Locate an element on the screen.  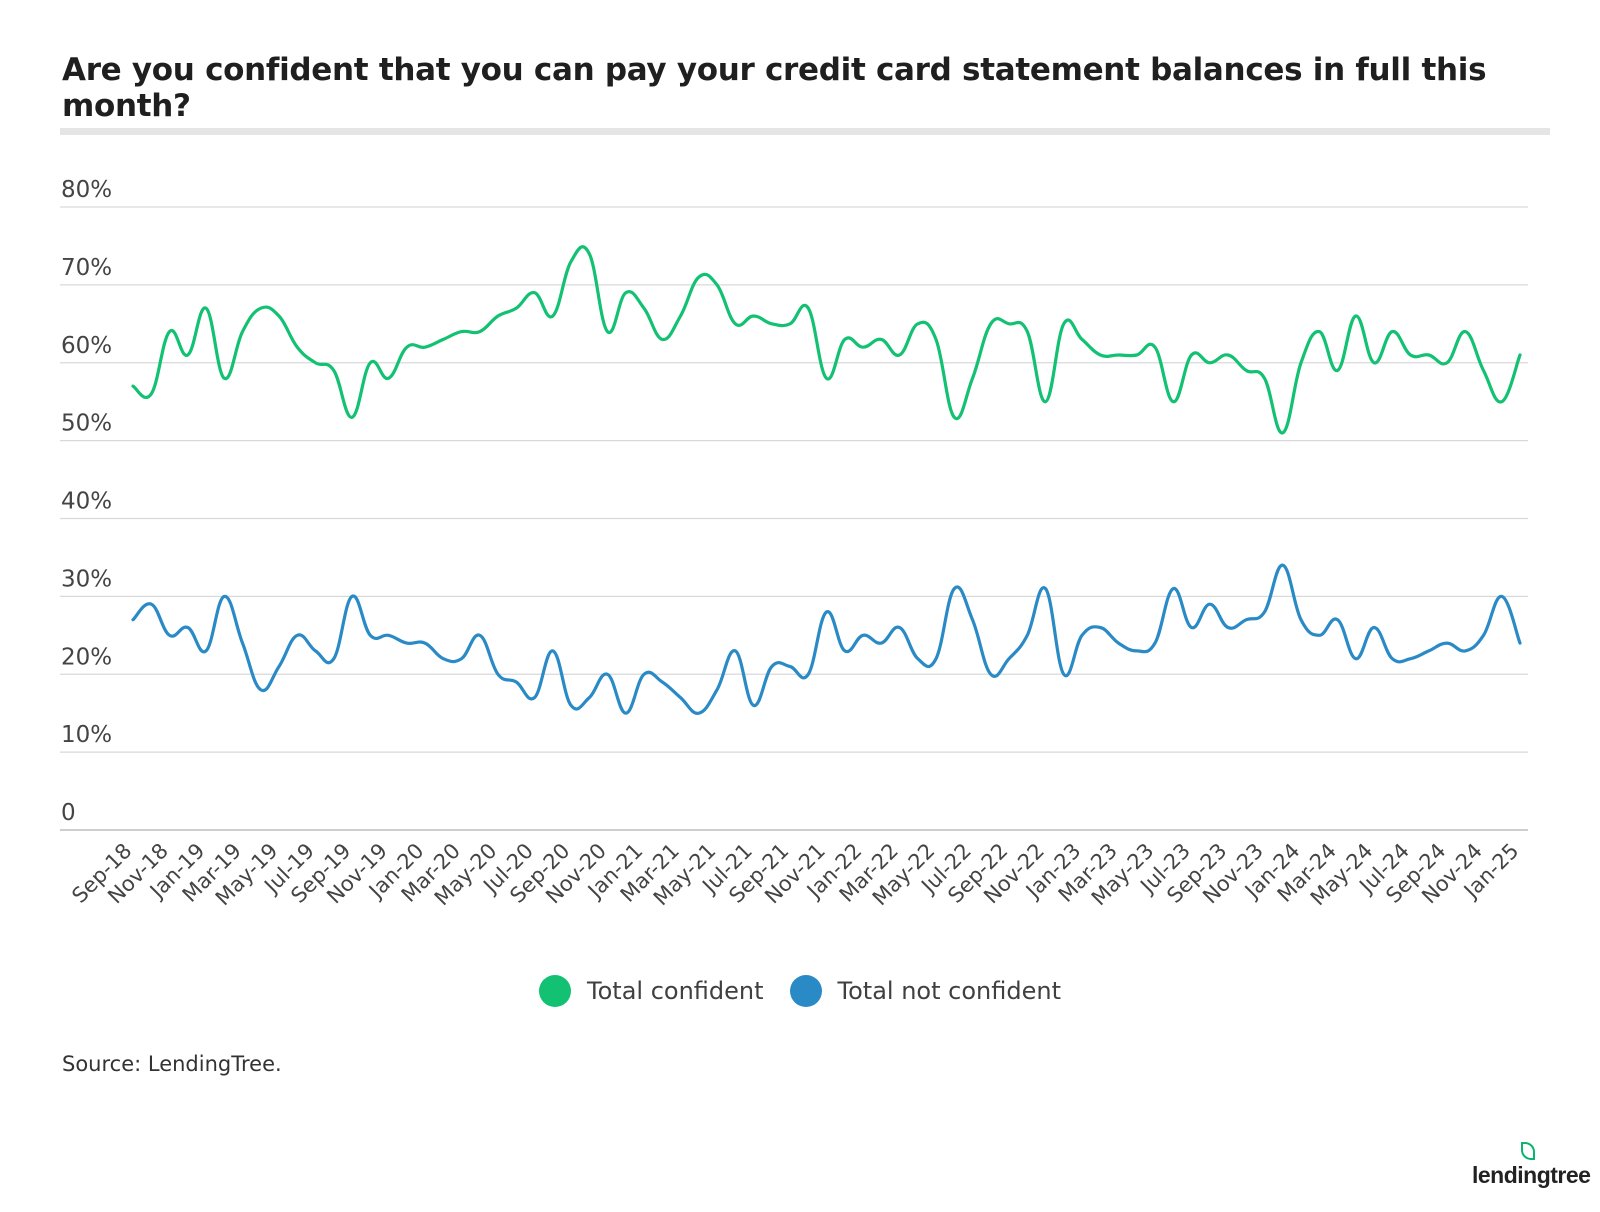
source-note: Source: LendingTree. is located at coordinates (172, 1064).